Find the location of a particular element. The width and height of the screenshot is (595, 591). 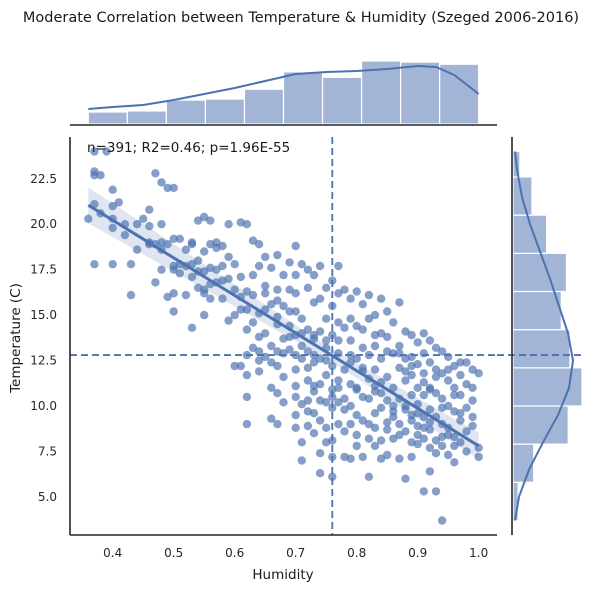

x-tick-label: 0.7 is located at coordinates (295, 553).